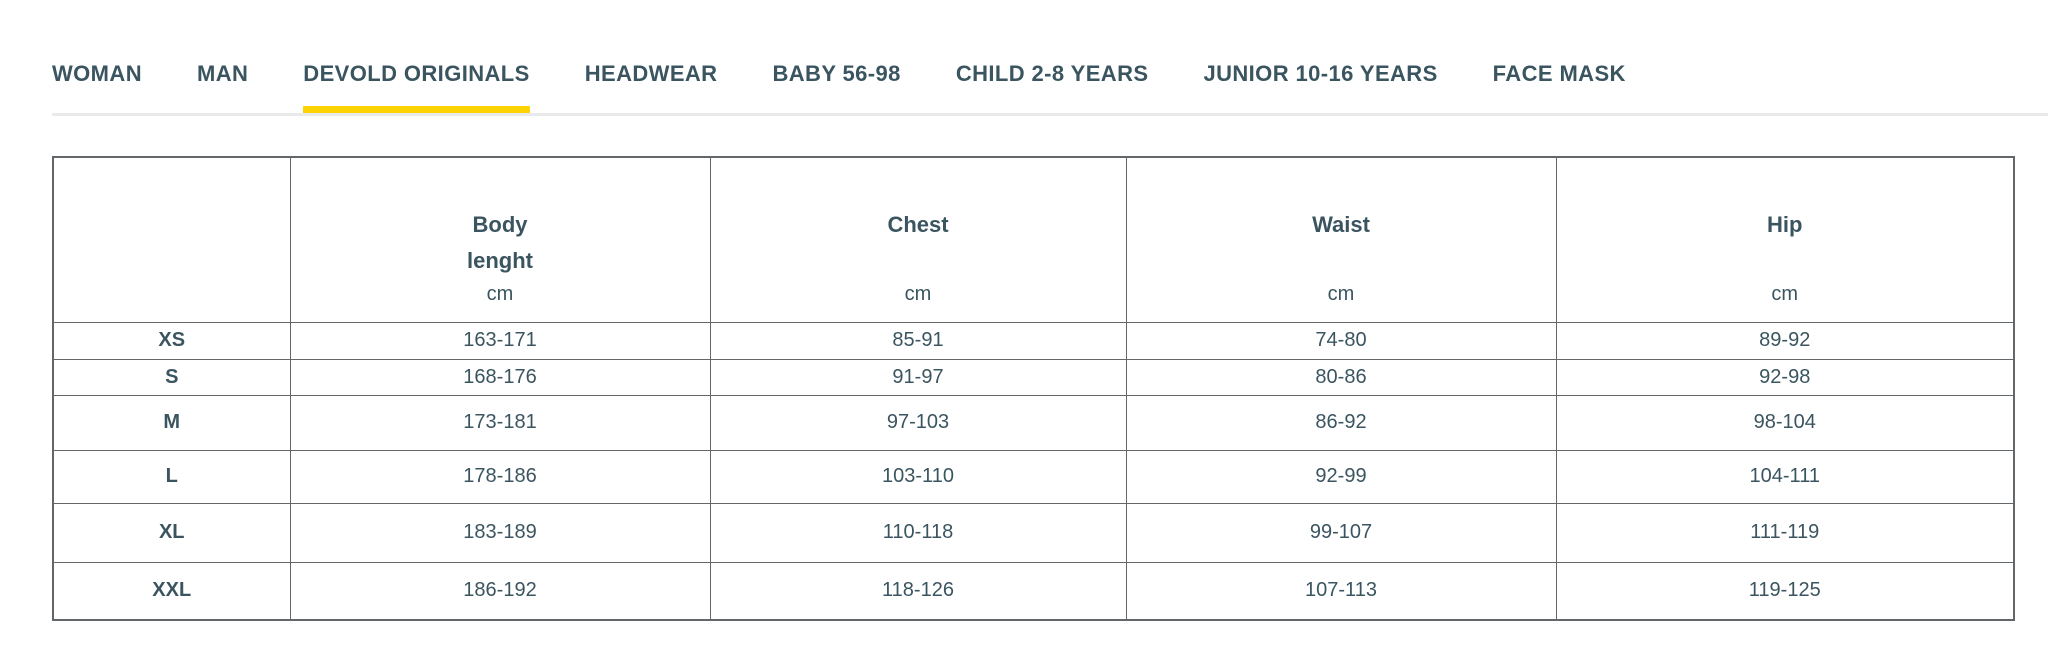  Describe the element at coordinates (1341, 591) in the screenshot. I see `waist-cell: 107-113` at that location.